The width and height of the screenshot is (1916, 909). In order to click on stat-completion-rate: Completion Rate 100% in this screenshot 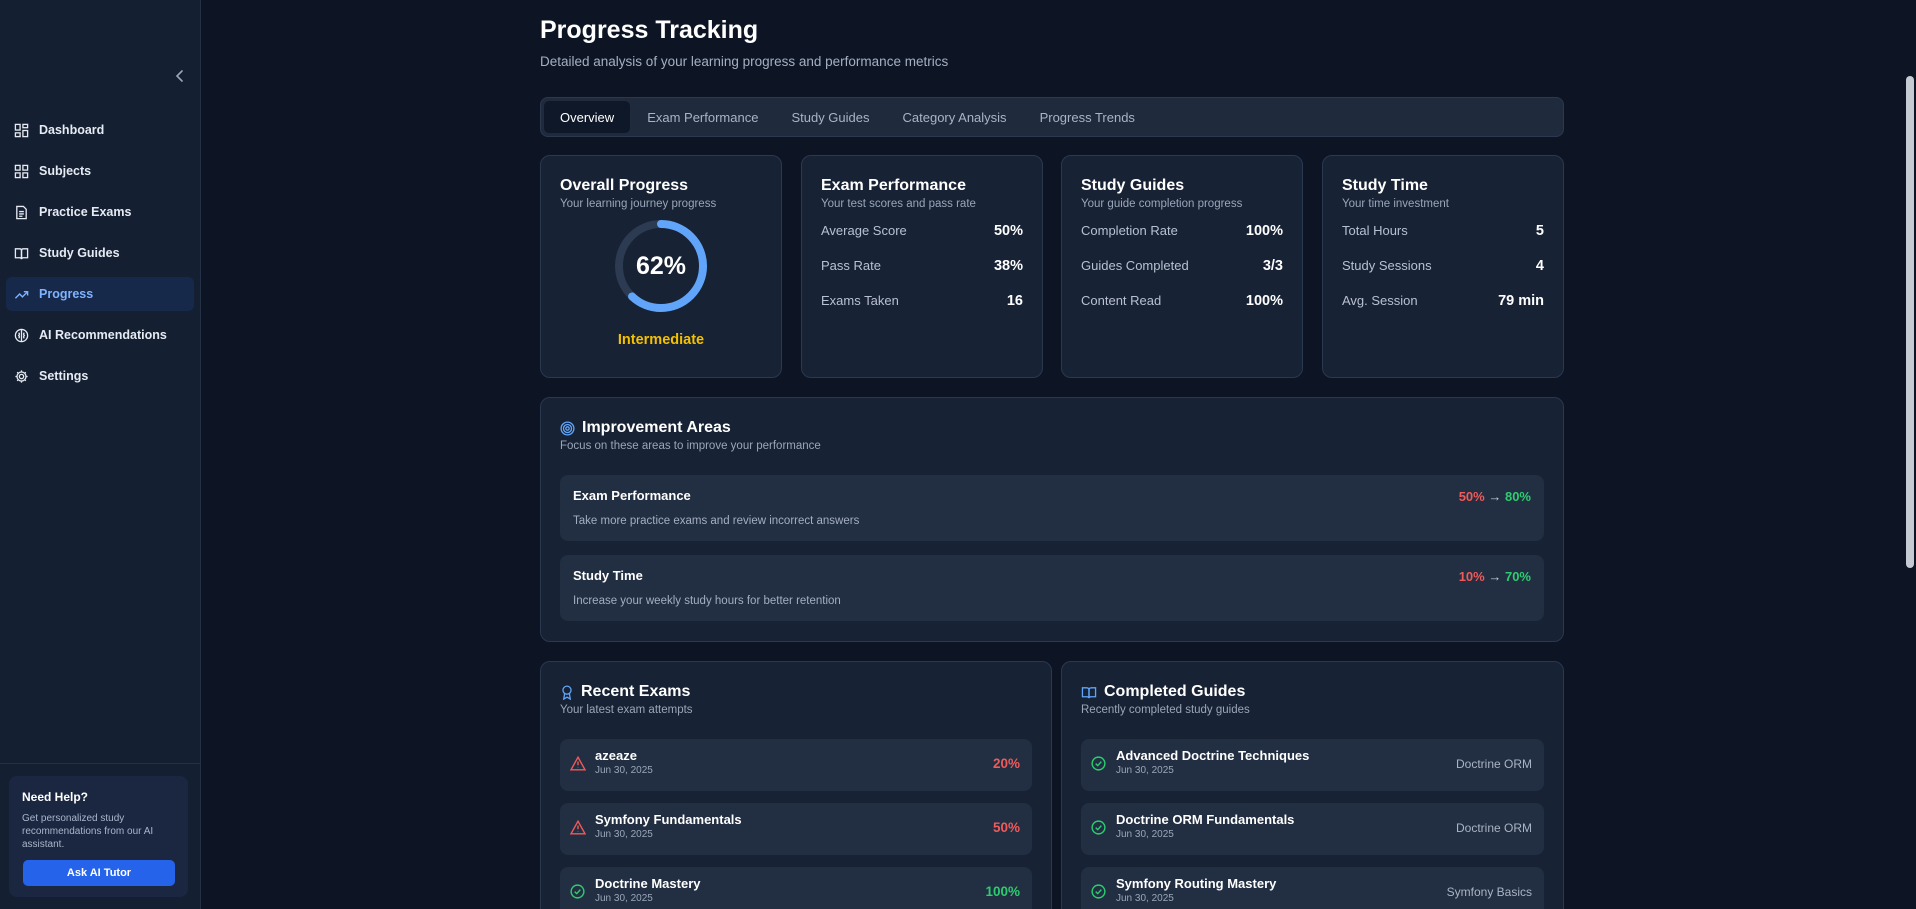, I will do `click(1182, 230)`.